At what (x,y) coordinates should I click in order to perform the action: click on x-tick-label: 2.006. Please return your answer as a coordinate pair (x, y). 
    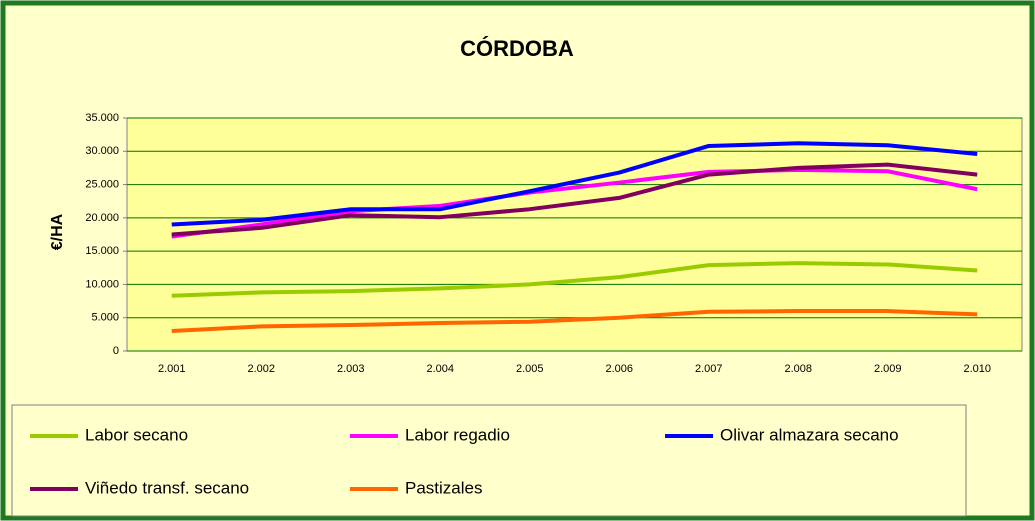
    Looking at the image, I should click on (619, 369).